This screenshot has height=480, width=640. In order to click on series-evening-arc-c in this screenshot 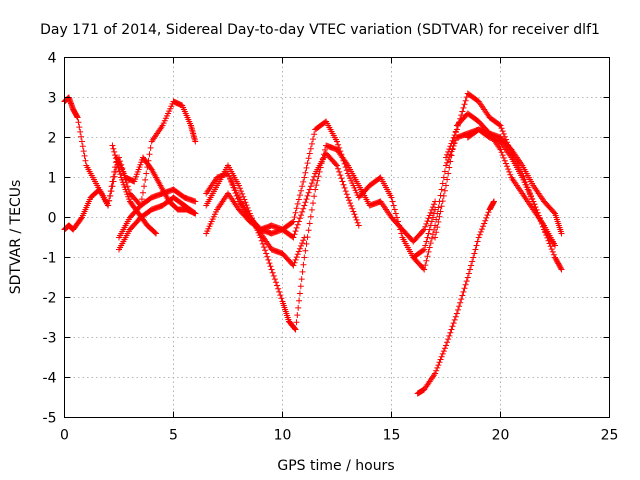, I will do `click(500, 169)`.